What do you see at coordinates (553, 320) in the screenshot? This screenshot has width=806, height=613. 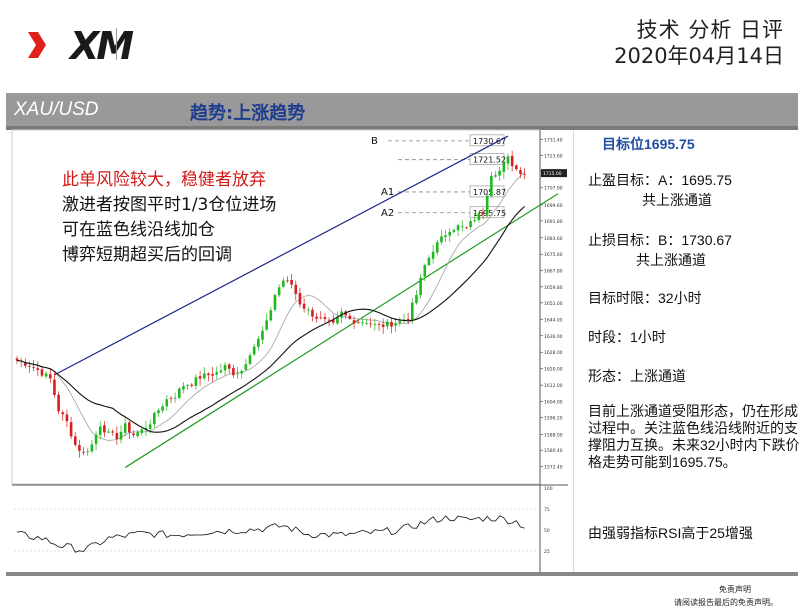 I see `y-tick-label: 1644.00` at bounding box center [553, 320].